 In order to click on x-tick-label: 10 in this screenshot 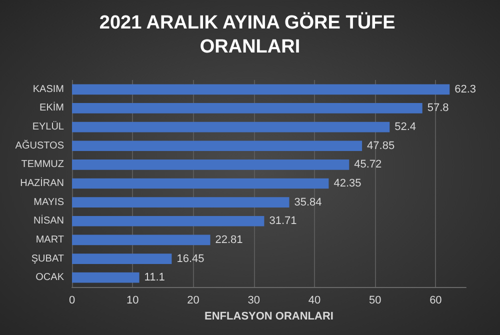, I will do `click(132, 300)`.